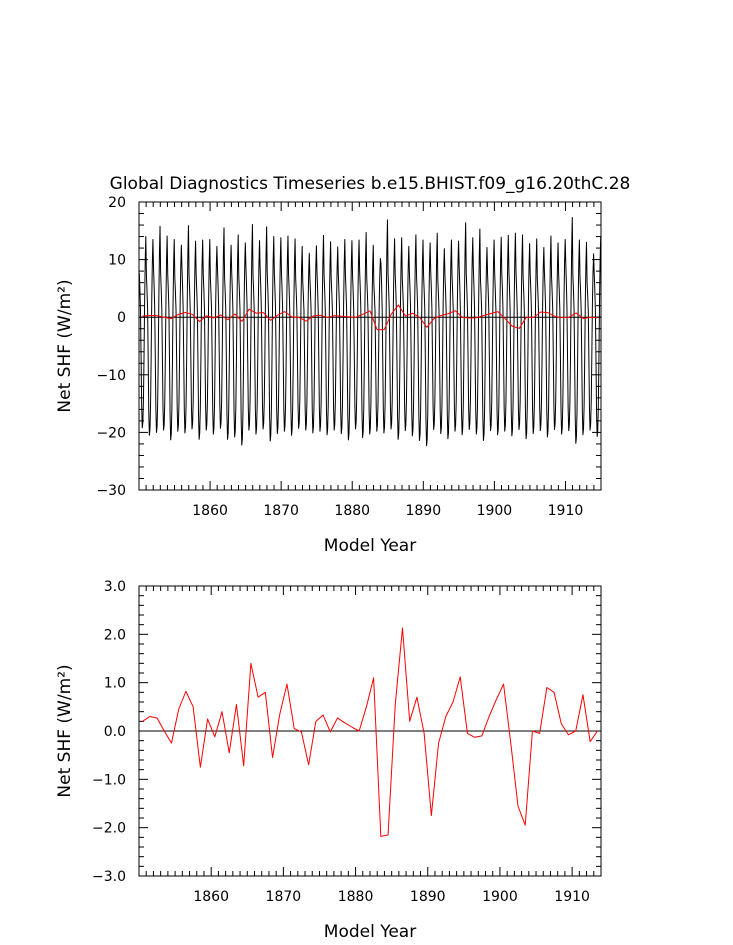 The image size is (733, 945). What do you see at coordinates (423, 511) in the screenshot?
I see `top-x-tick-label: 1890` at bounding box center [423, 511].